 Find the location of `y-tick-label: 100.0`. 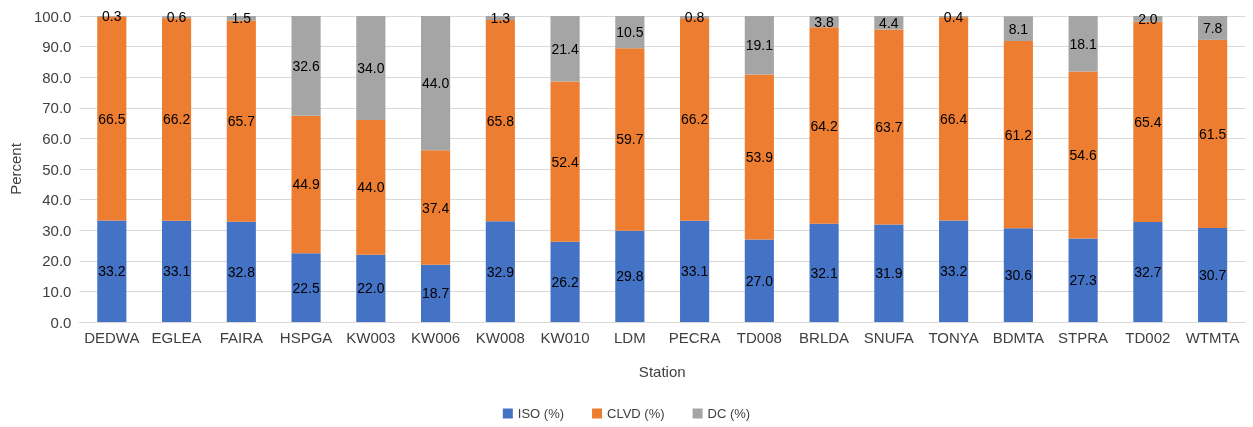

y-tick-label: 100.0 is located at coordinates (52, 16).